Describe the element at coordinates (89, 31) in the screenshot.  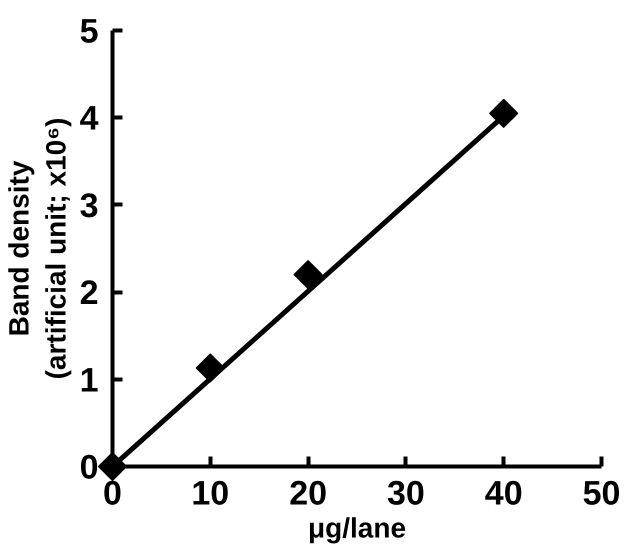
I see `y-tick-label: 5` at that location.